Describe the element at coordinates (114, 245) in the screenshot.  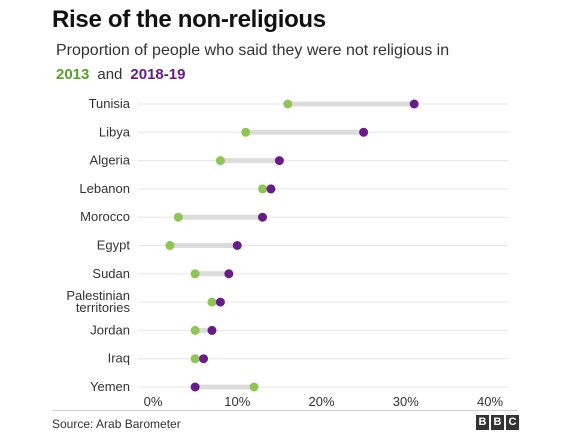
I see `category-label: Egypt` at that location.